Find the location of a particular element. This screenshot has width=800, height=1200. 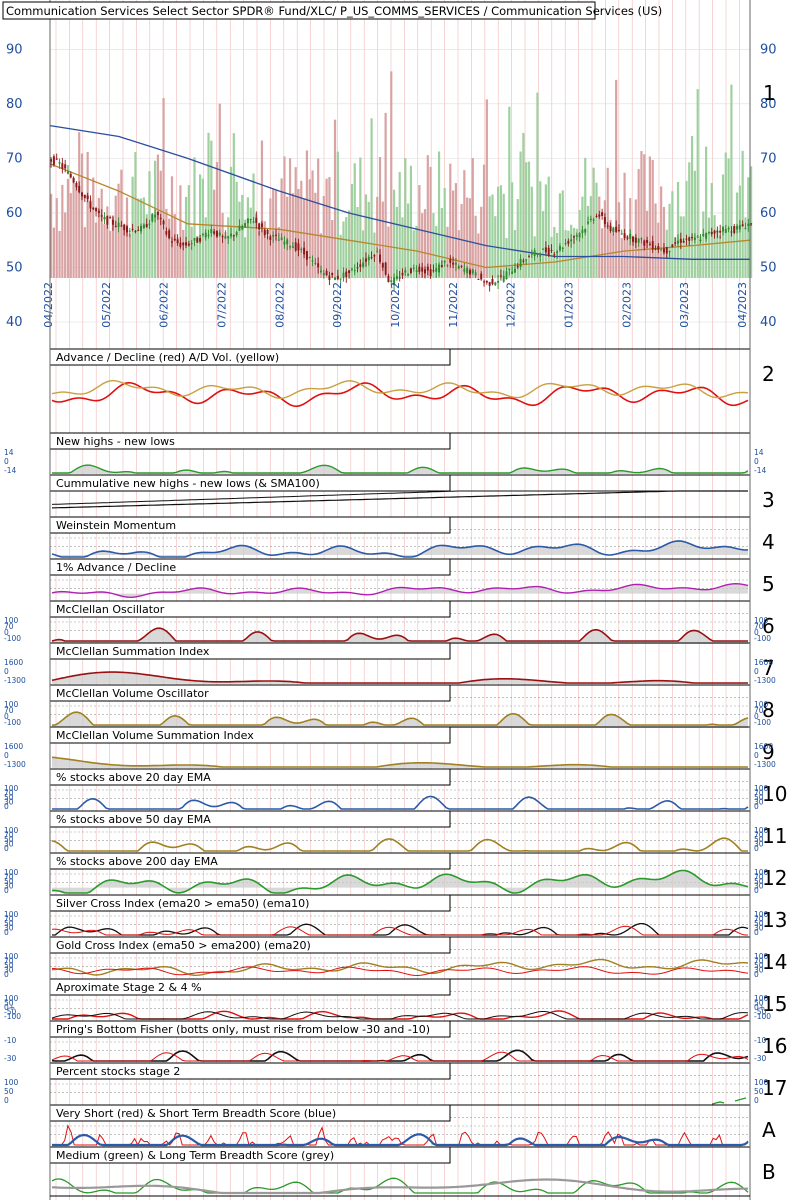

series-fill is located at coordinates (400, 590).